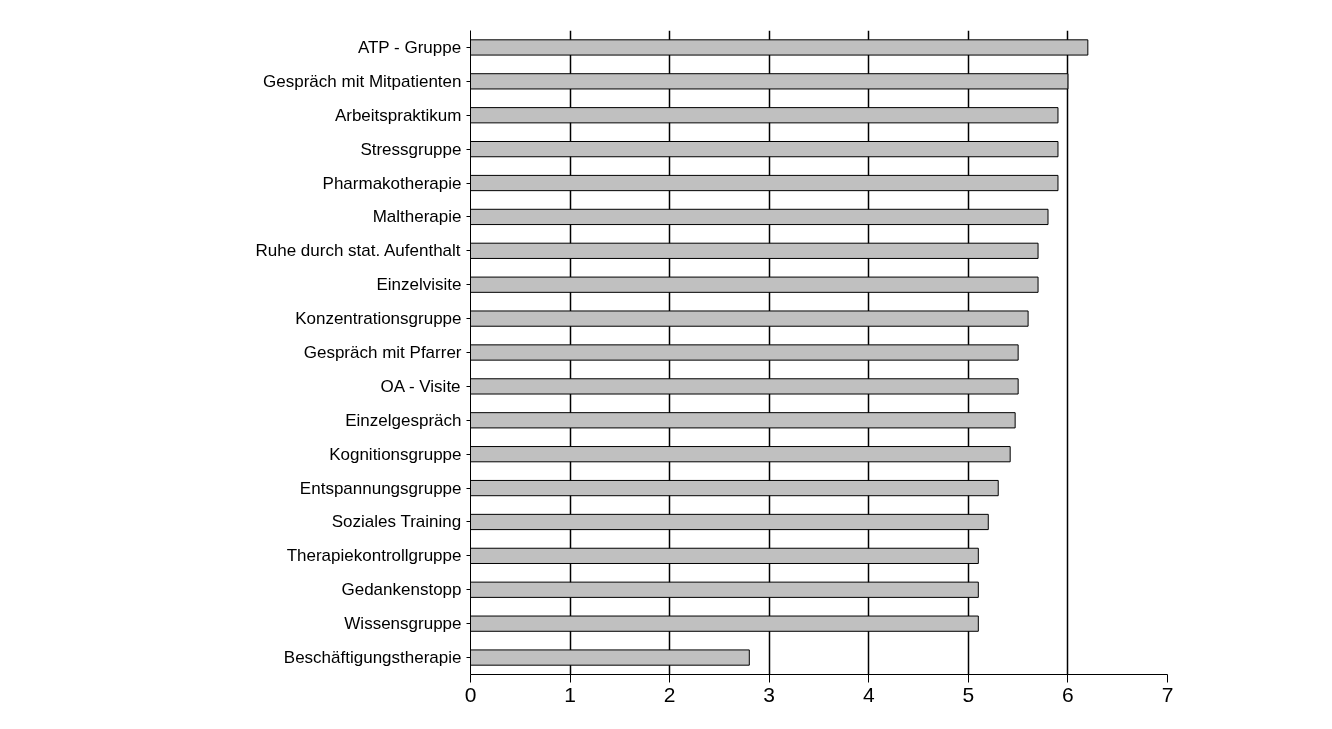 The height and width of the screenshot is (729, 1332). Describe the element at coordinates (411, 149) in the screenshot. I see `y-tick-label: Stressgruppe` at that location.